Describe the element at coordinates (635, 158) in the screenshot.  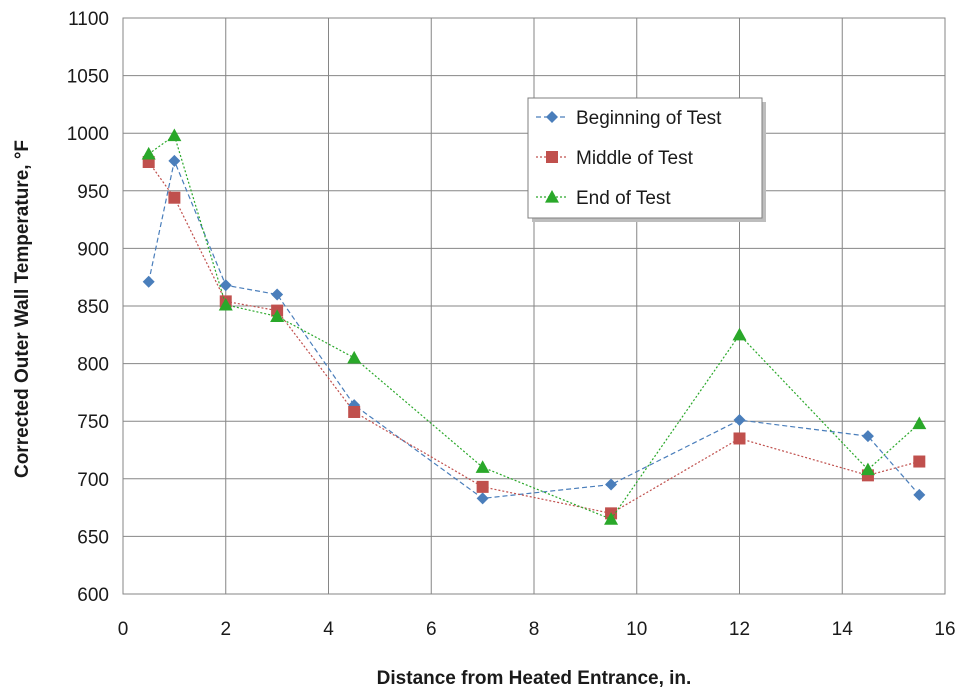
I see `legend-label: Middle of Test` at that location.